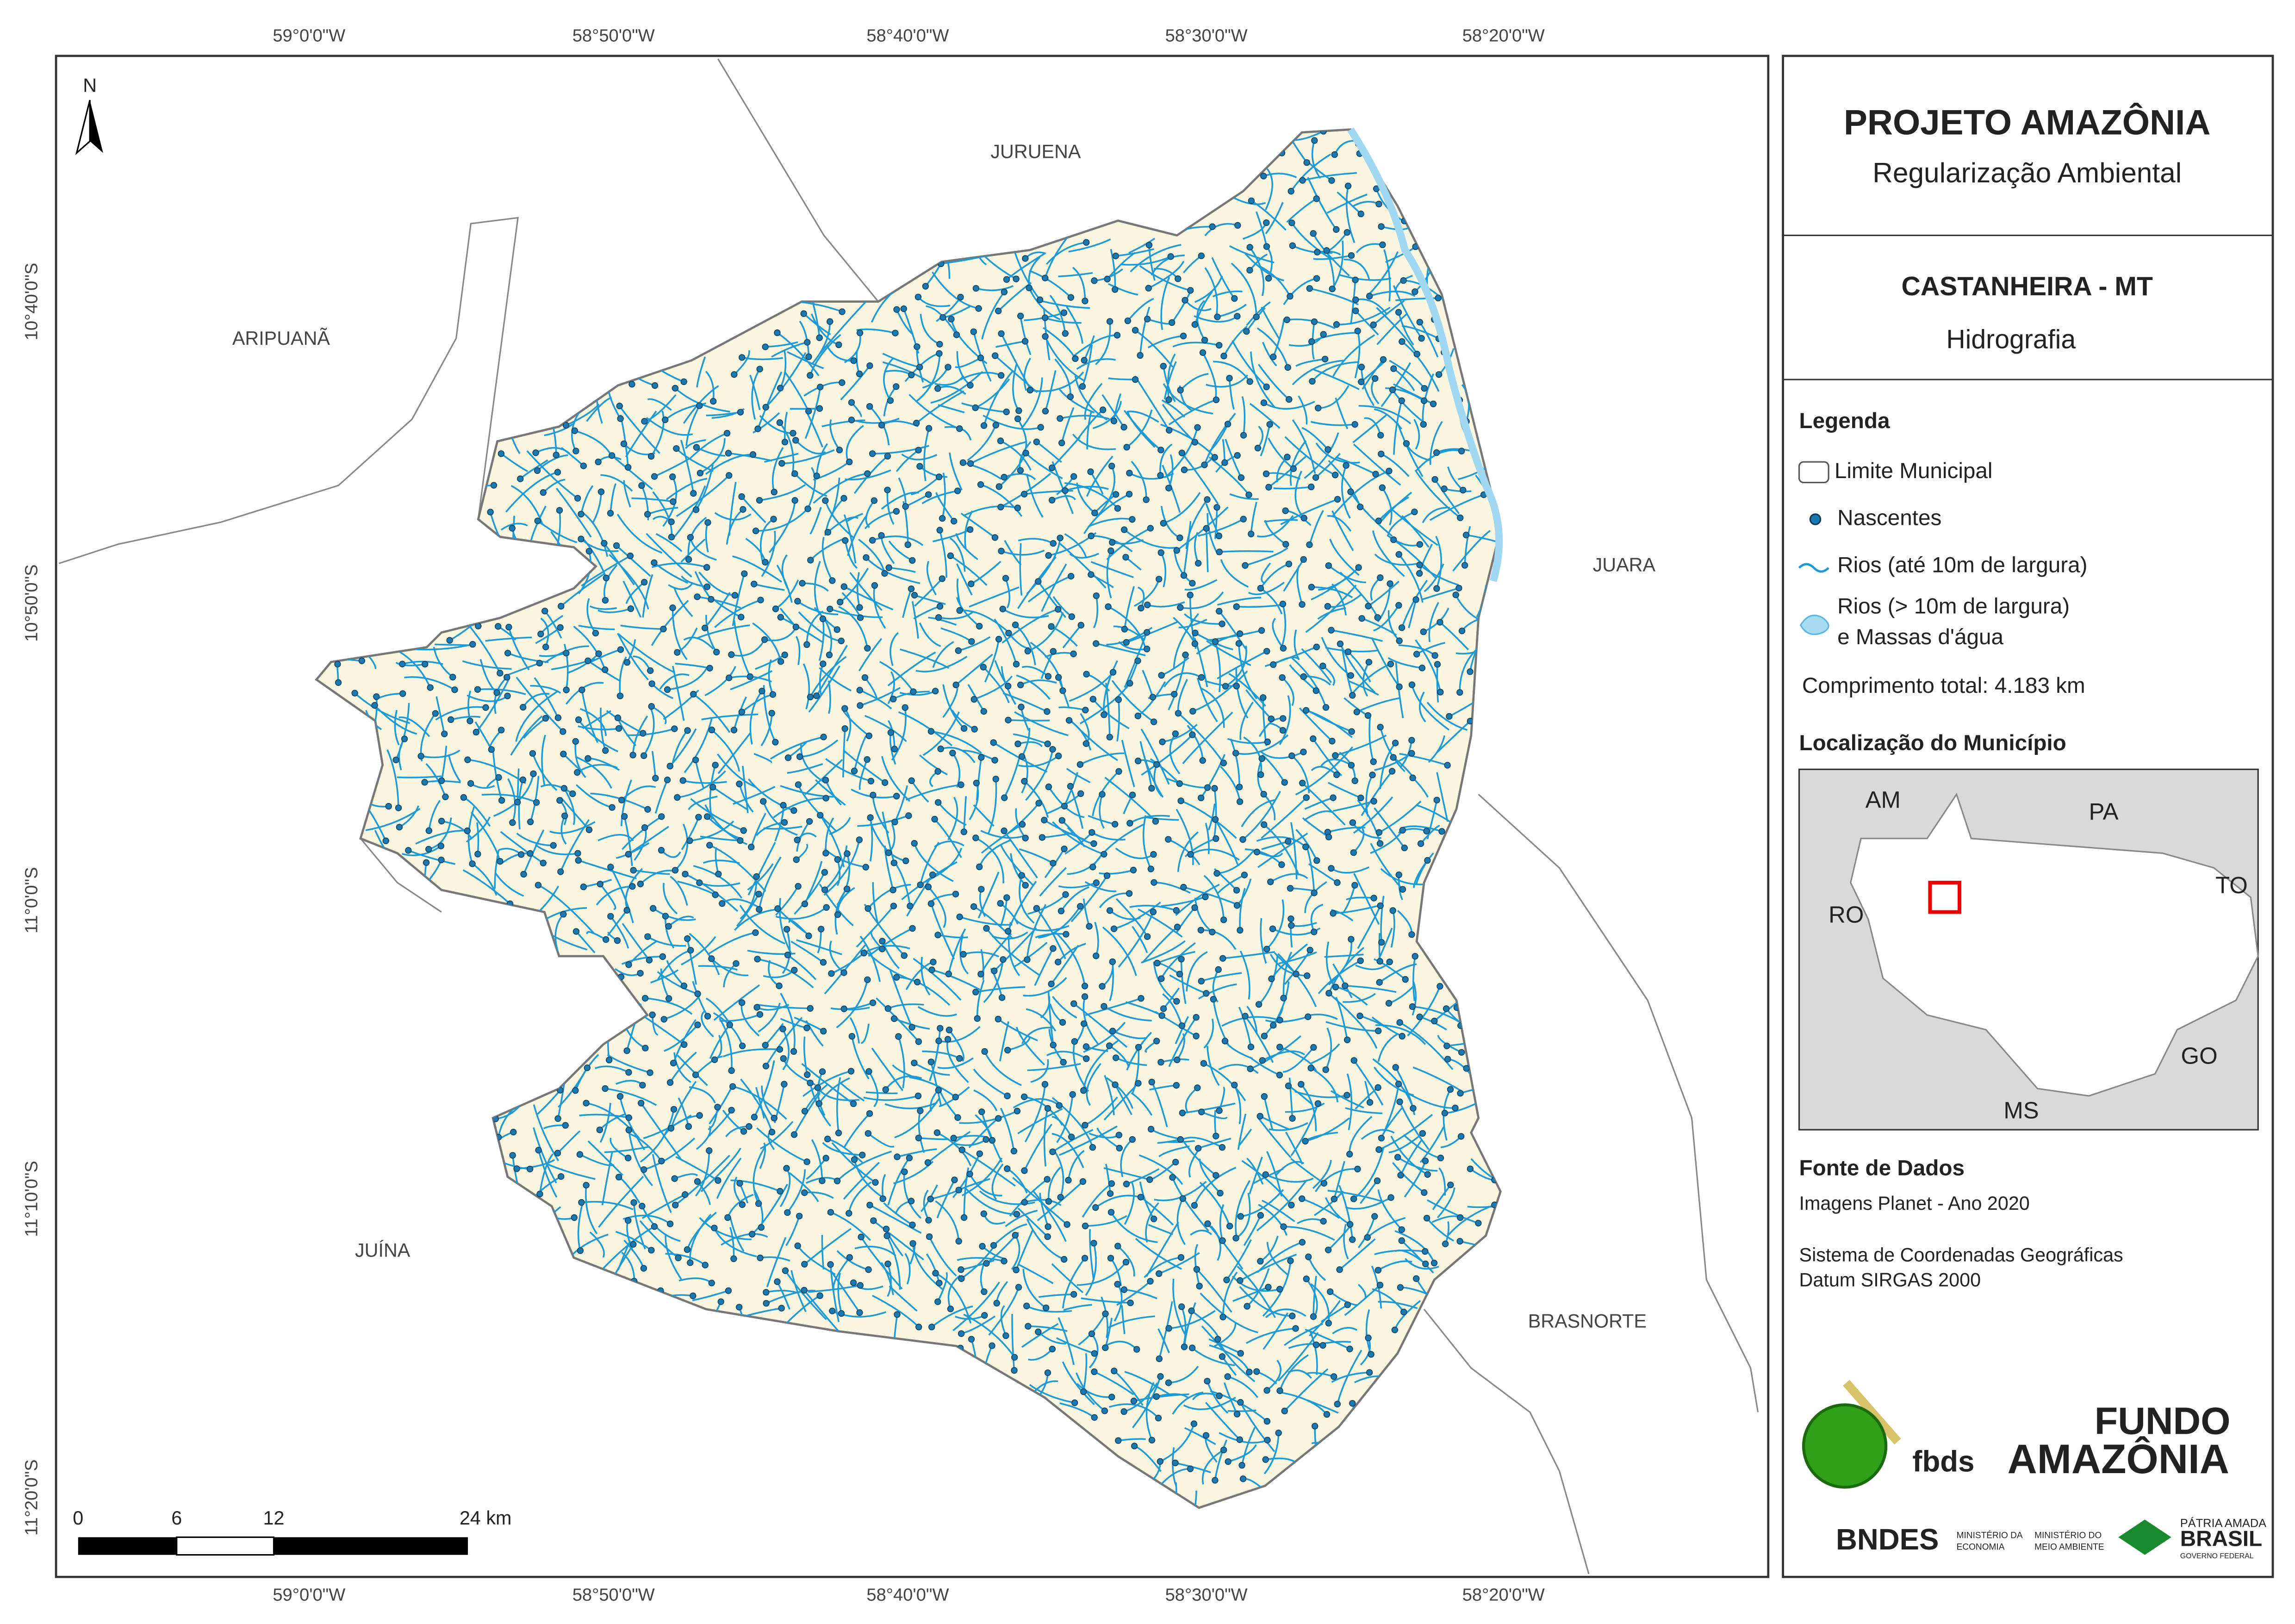 This screenshot has height=1624, width=2295. What do you see at coordinates (2054, 944) in the screenshot?
I see `inset-state` at bounding box center [2054, 944].